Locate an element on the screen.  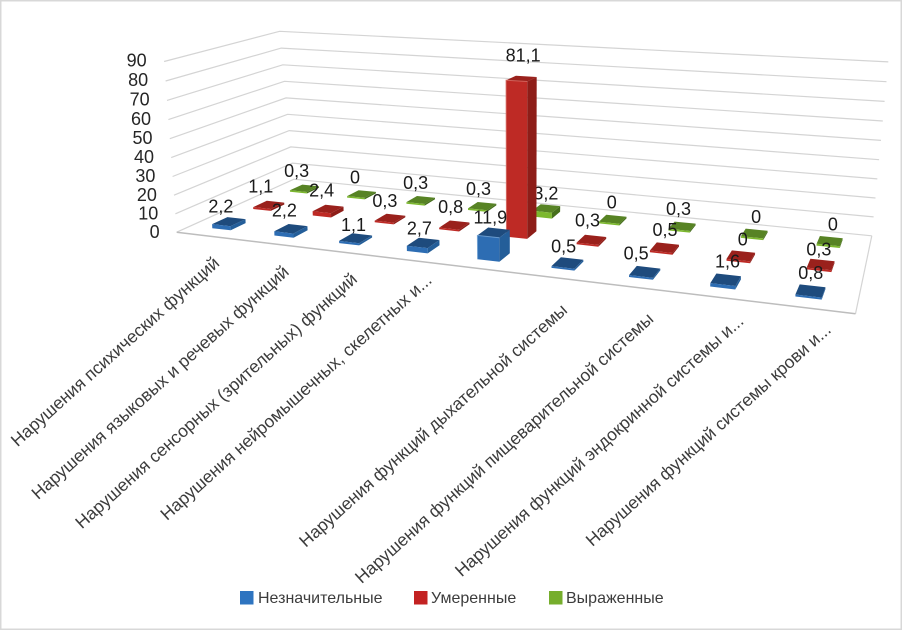
svg-text: 20 is located at coordinates (147, 195).